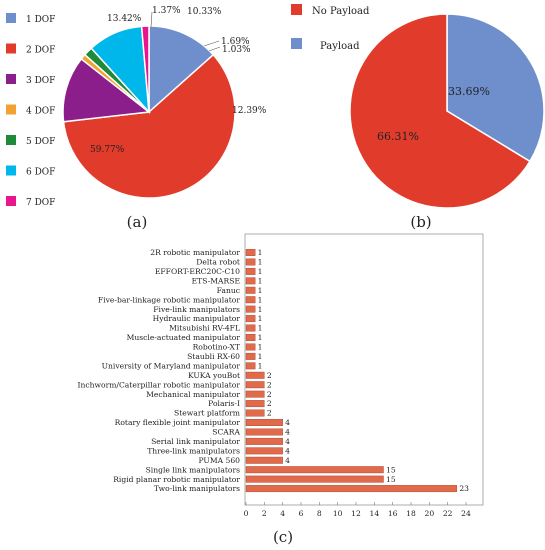  Describe the element at coordinates (207, 413) in the screenshot. I see `category-label: Stewart platform` at that location.